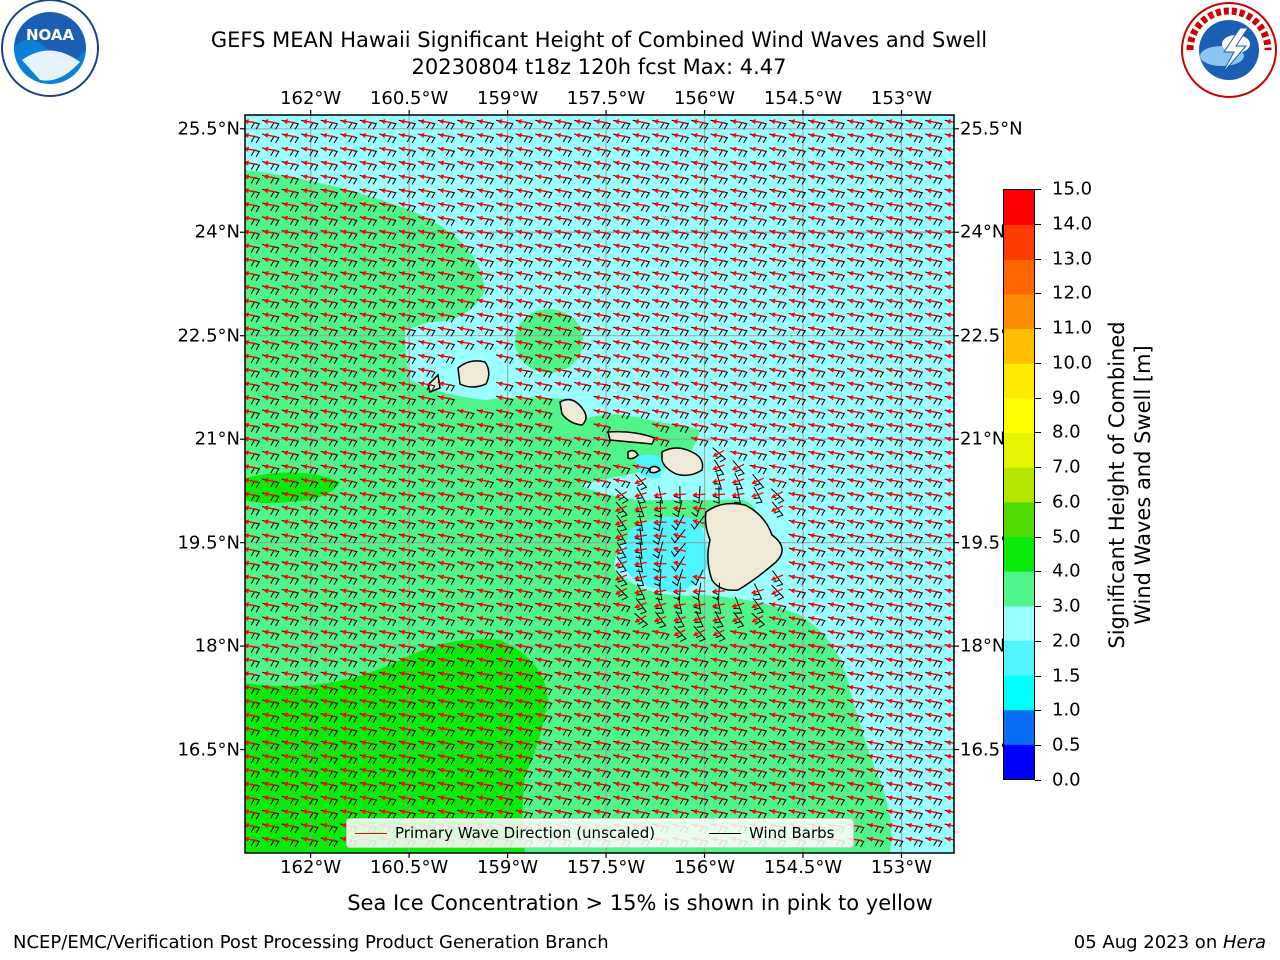 The image size is (1280, 960). What do you see at coordinates (743, 547) in the screenshot?
I see `island-hawaii` at bounding box center [743, 547].